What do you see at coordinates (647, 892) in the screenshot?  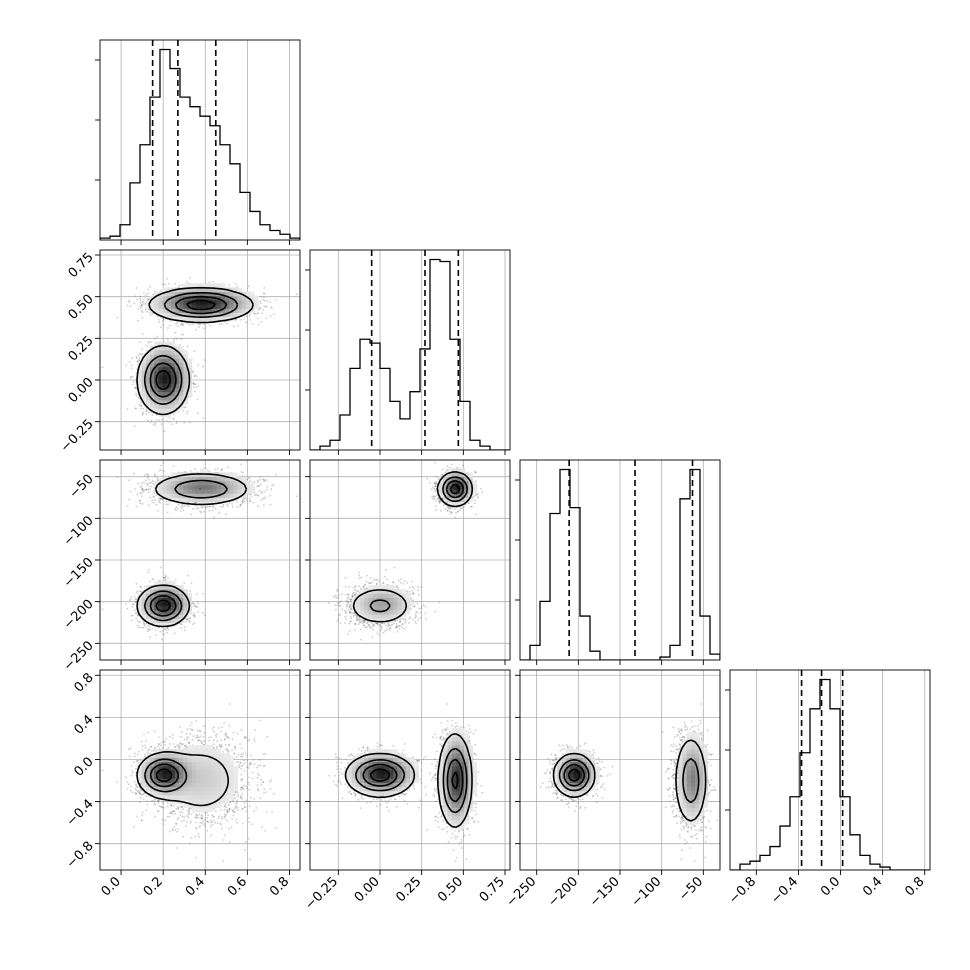 I see `x-tick-label: −100` at bounding box center [647, 892].